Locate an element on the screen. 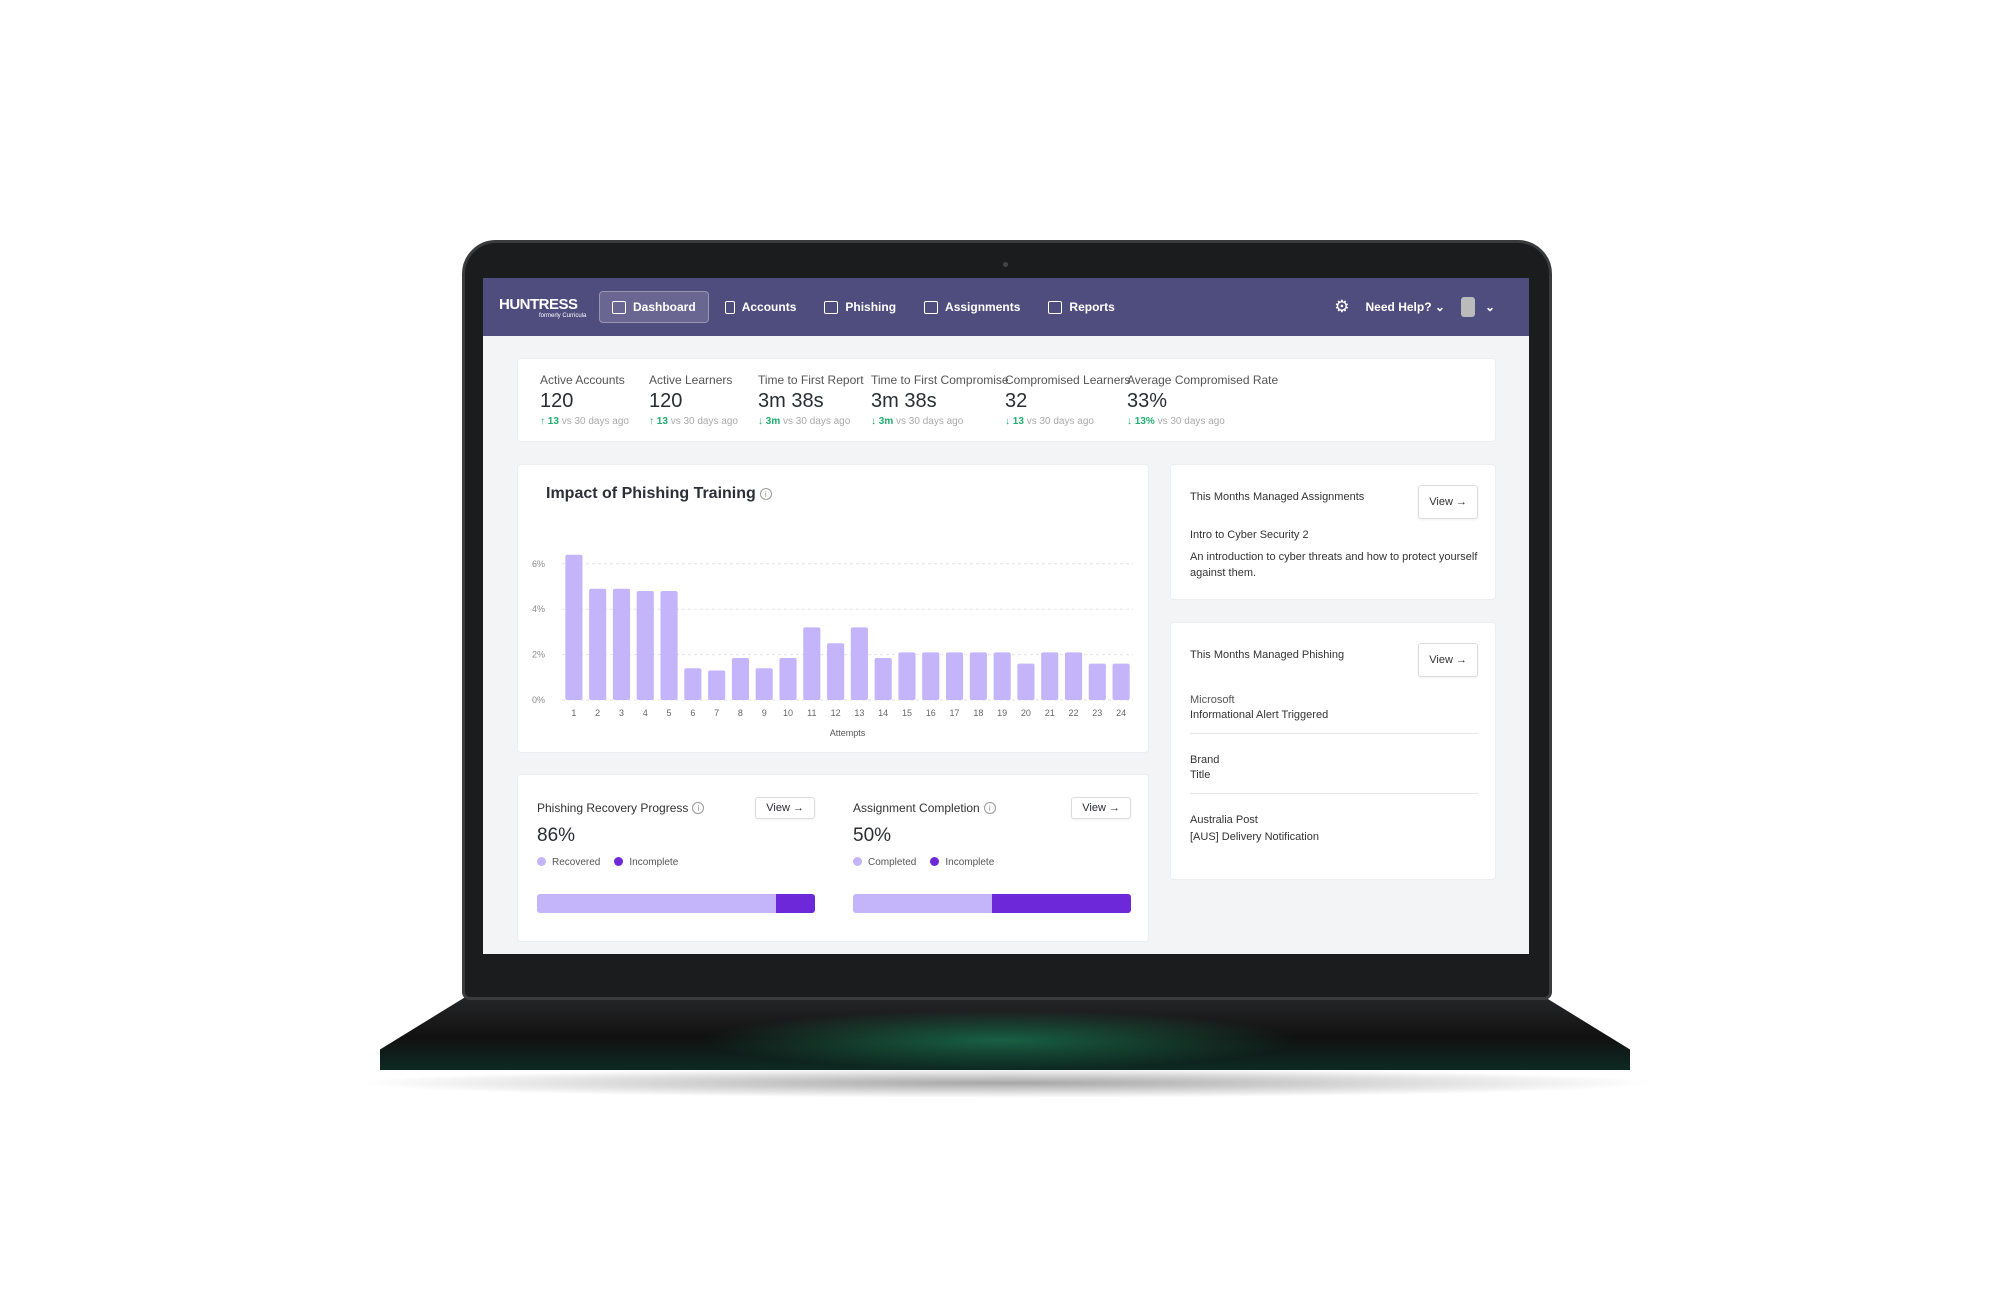 This screenshot has width=2000, height=1291. dashboard-icon is located at coordinates (619, 307).